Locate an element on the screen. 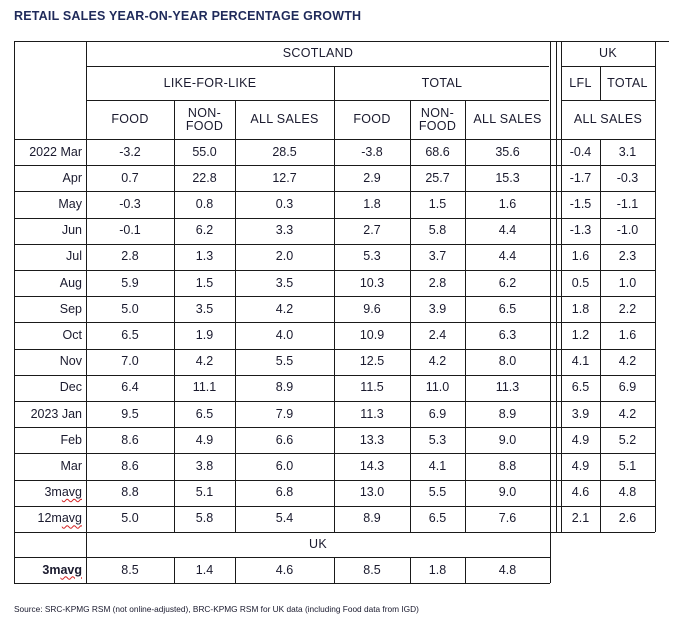 The width and height of the screenshot is (684, 619). uk-row-label: 3m avg is located at coordinates (62, 569).